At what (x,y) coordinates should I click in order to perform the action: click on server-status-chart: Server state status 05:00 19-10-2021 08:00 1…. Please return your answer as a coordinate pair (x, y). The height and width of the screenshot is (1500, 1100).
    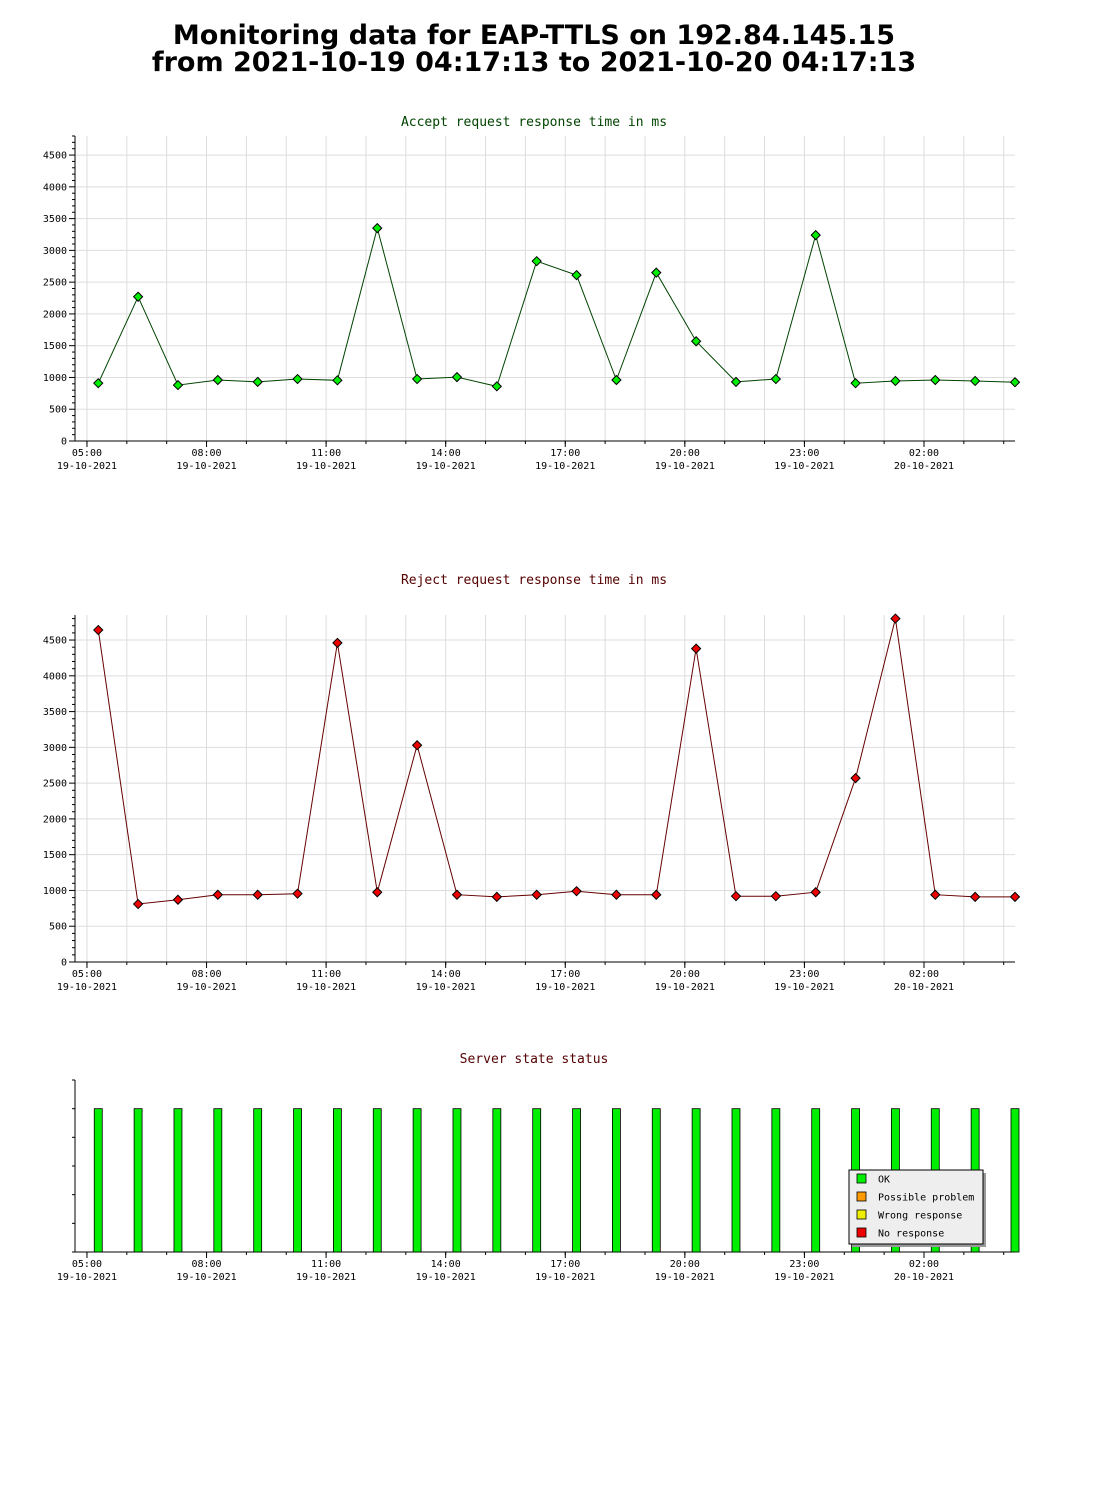
    Looking at the image, I should click on (538, 1167).